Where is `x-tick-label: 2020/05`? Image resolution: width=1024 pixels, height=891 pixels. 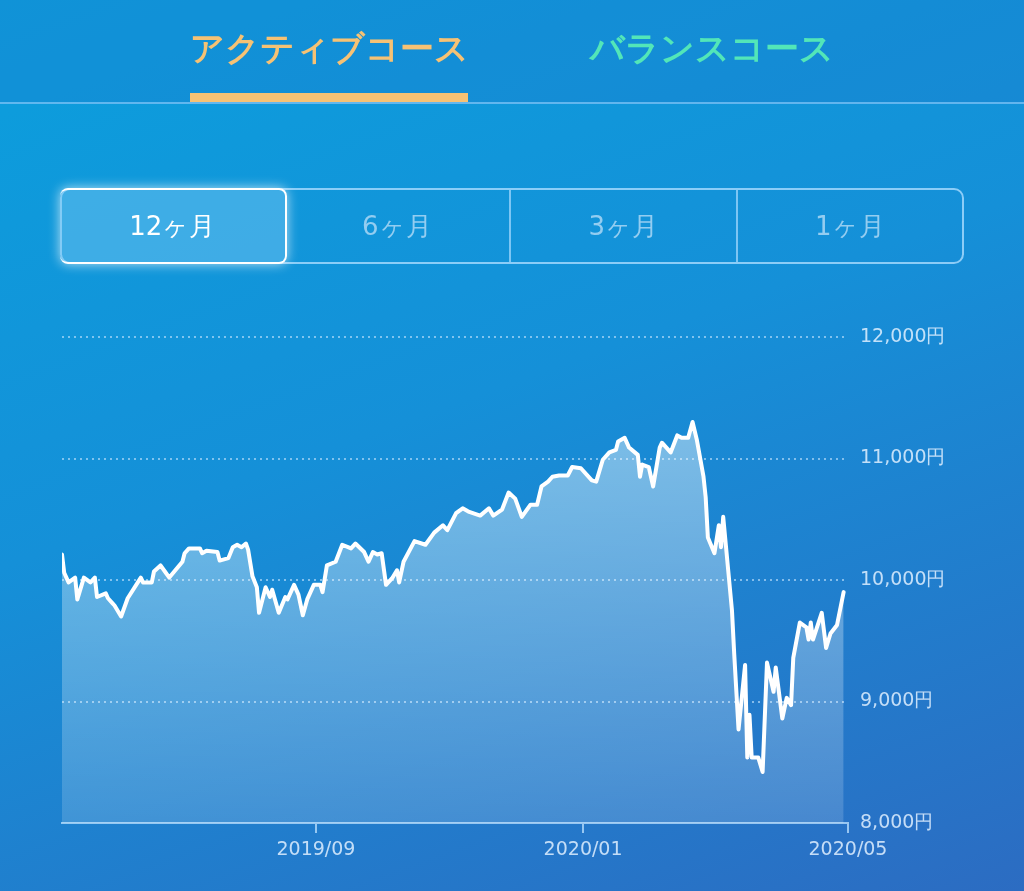 x-tick-label: 2020/05 is located at coordinates (848, 848).